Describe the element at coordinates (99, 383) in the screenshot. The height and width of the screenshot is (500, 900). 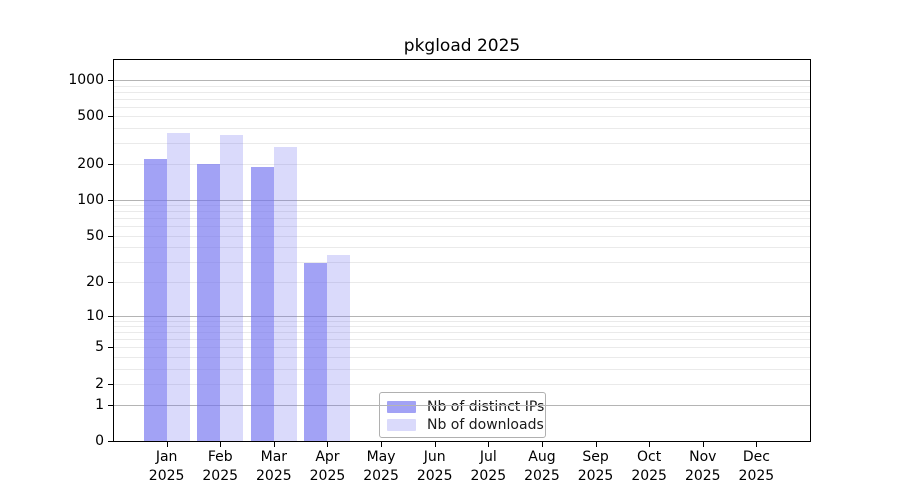
I see `y-tick-label-2: 2` at that location.